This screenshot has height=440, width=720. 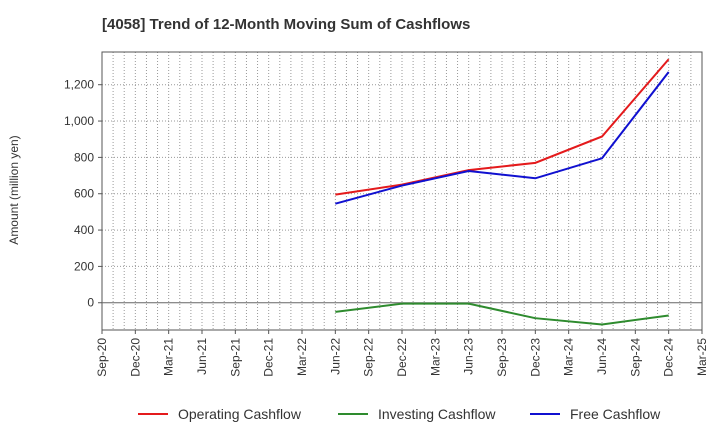 I want to click on x-tick-label: Jun-21, so click(x=202, y=356).